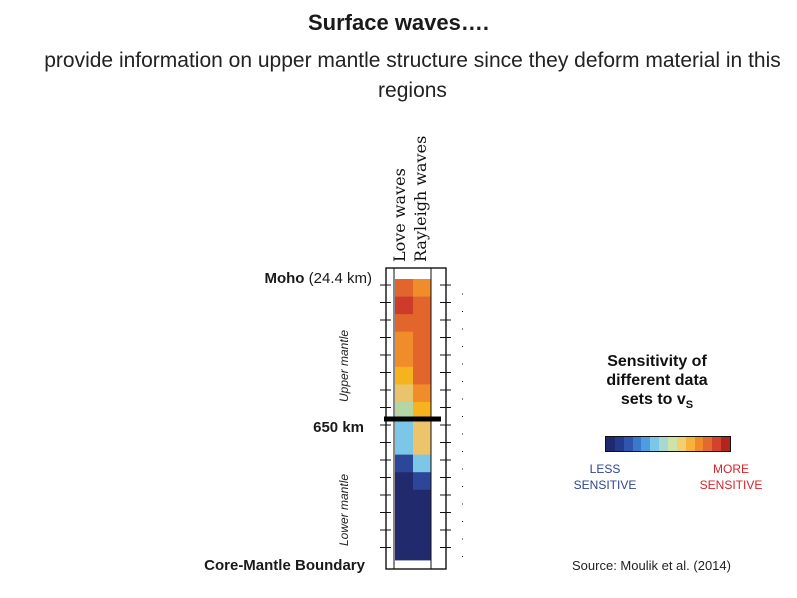 This screenshot has width=797, height=598. What do you see at coordinates (398, 22) in the screenshot?
I see `slide-title: Surface waves….` at bounding box center [398, 22].